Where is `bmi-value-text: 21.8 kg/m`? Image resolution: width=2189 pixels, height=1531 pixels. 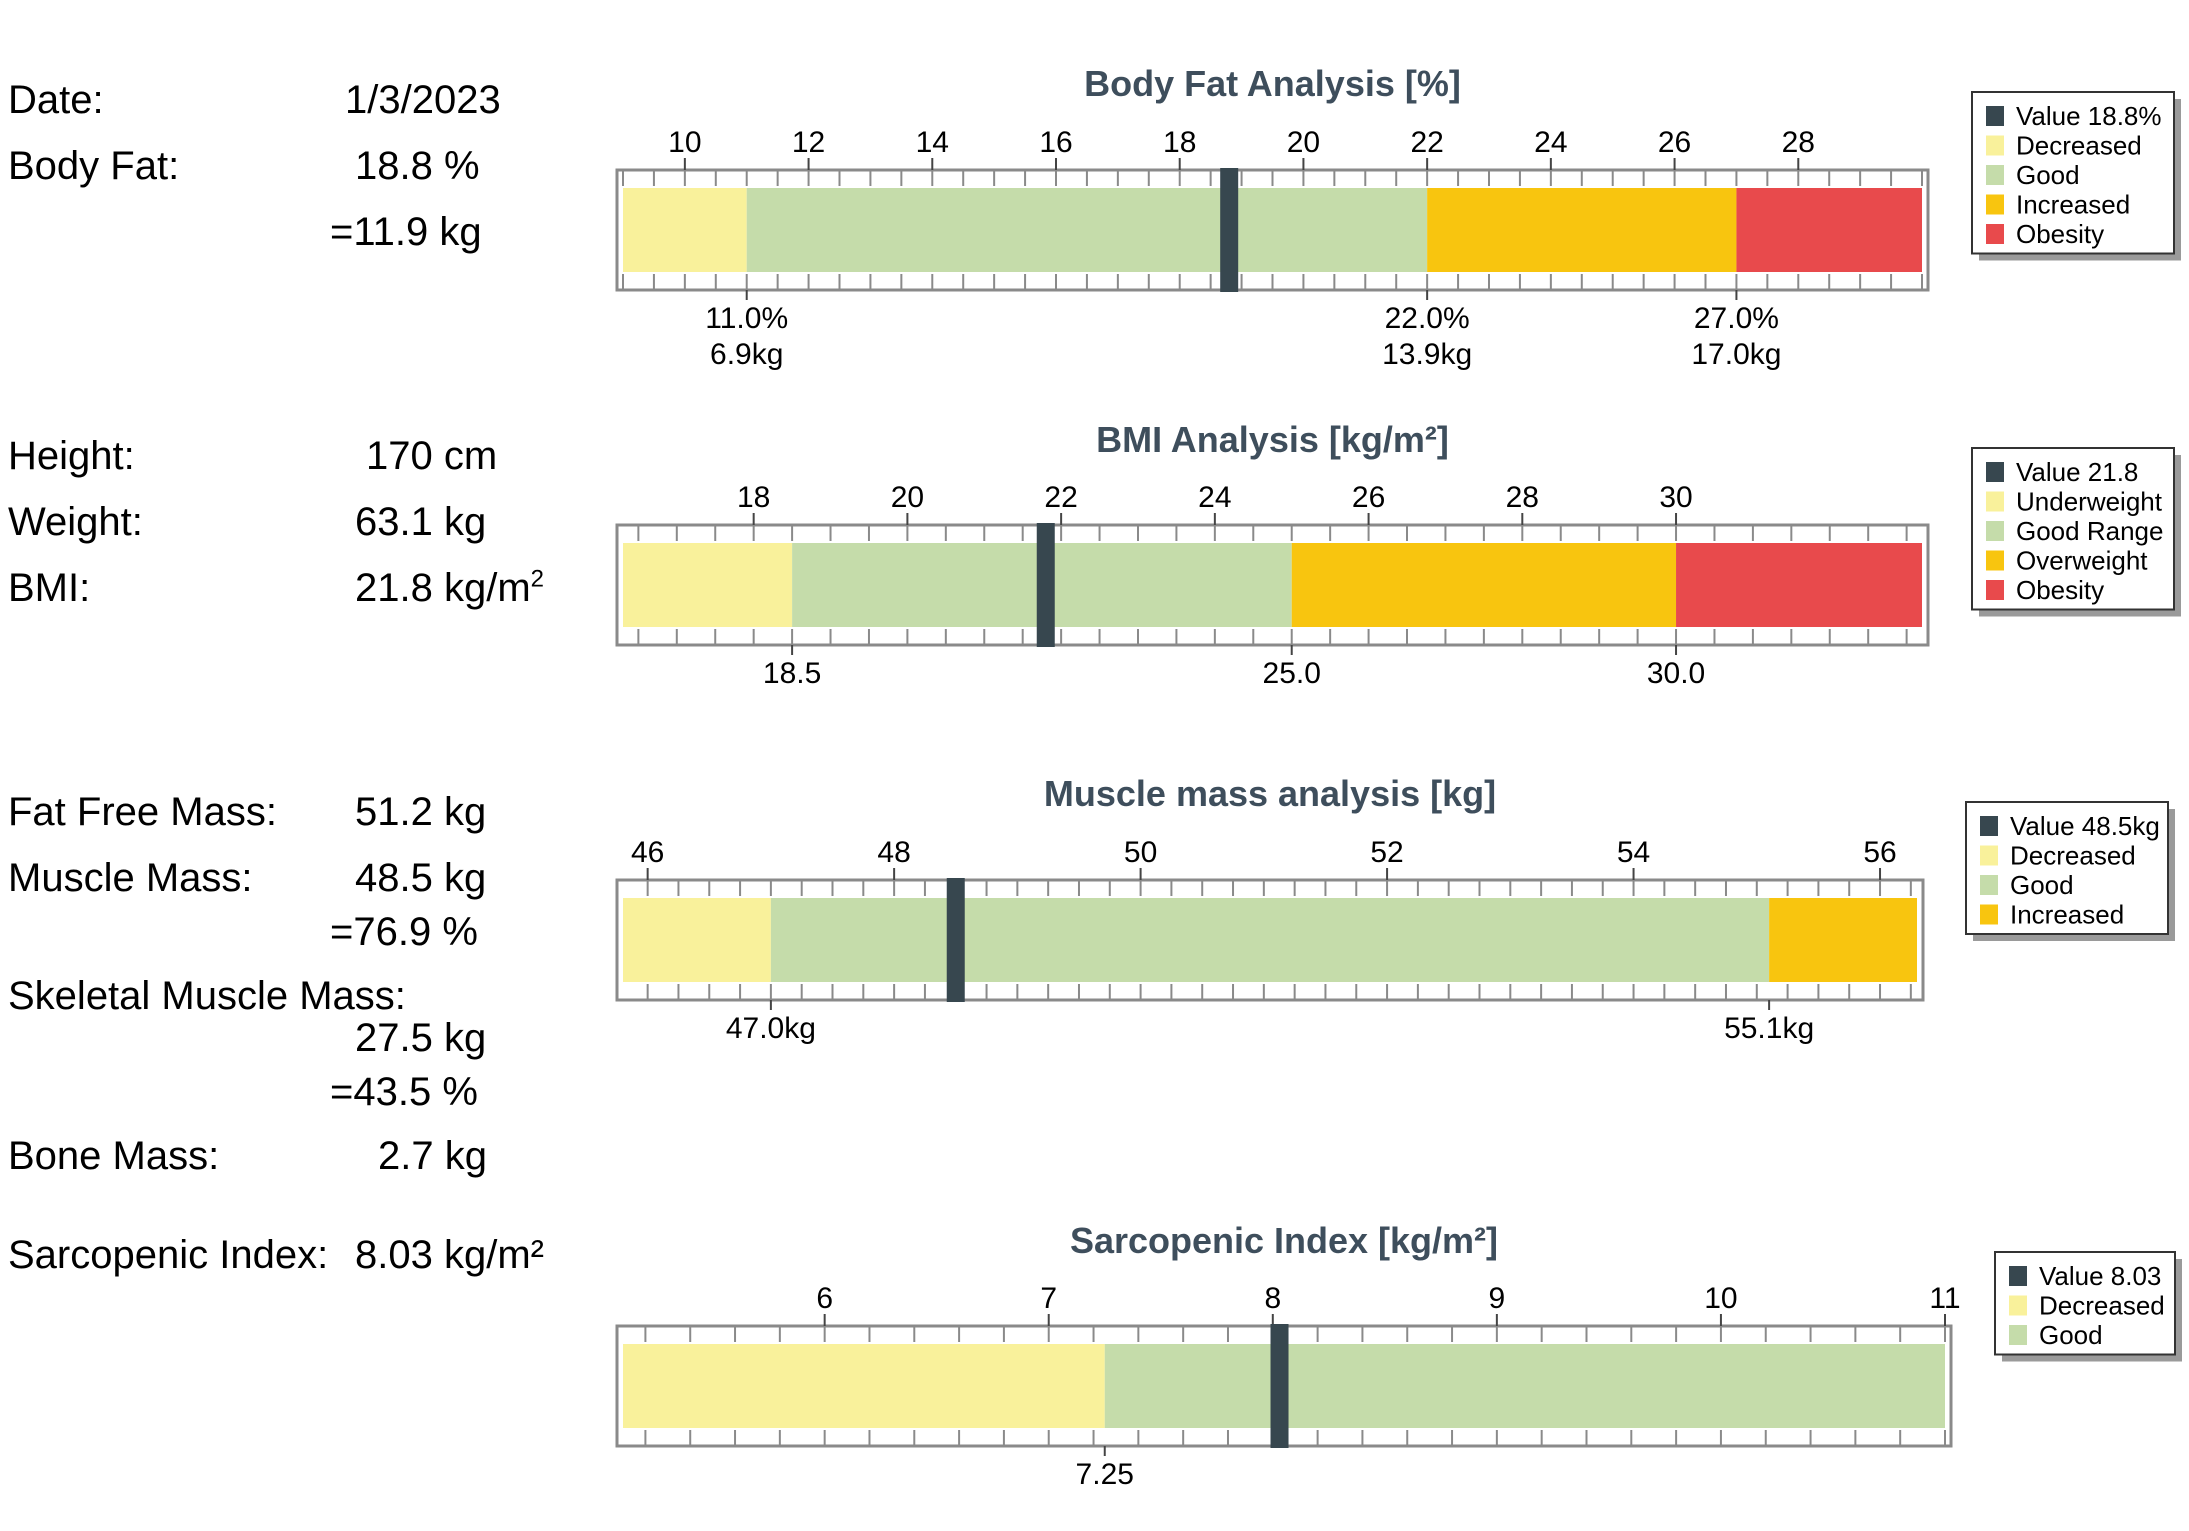
bmi-value-text: 21.8 kg/m is located at coordinates (443, 588).